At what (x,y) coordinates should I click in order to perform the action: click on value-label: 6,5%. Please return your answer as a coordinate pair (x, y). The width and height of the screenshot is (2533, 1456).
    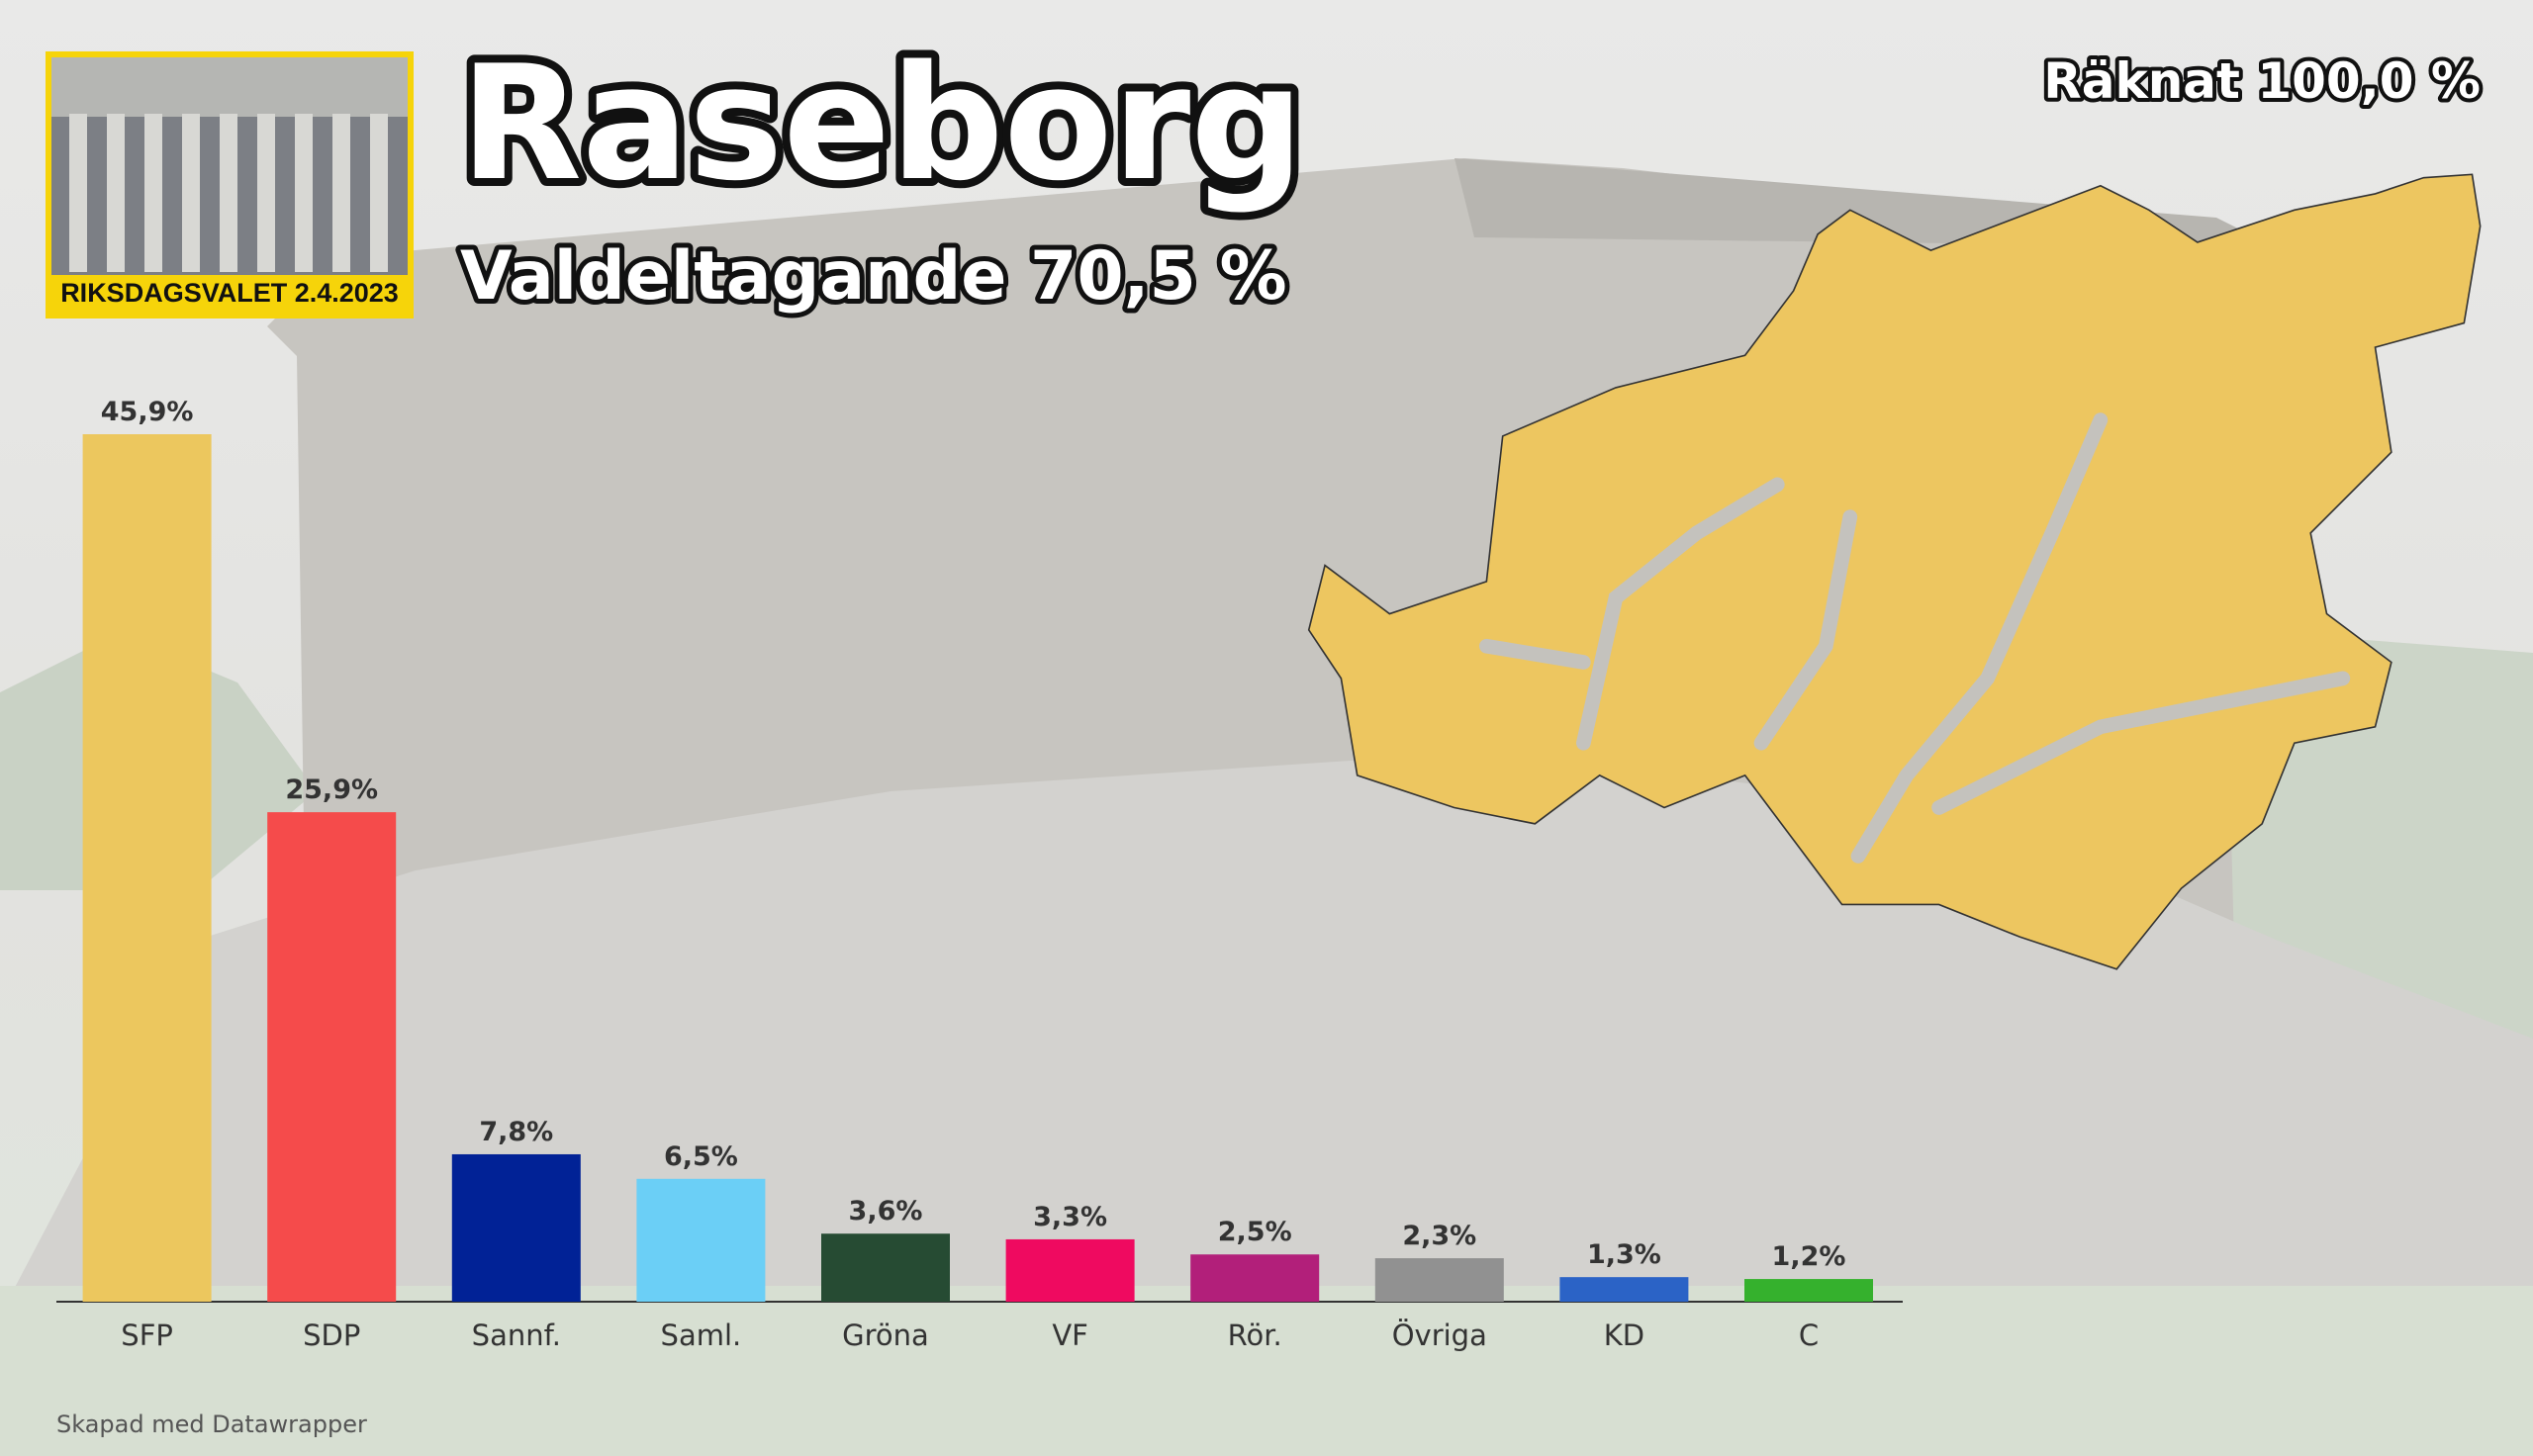
    Looking at the image, I should click on (701, 1156).